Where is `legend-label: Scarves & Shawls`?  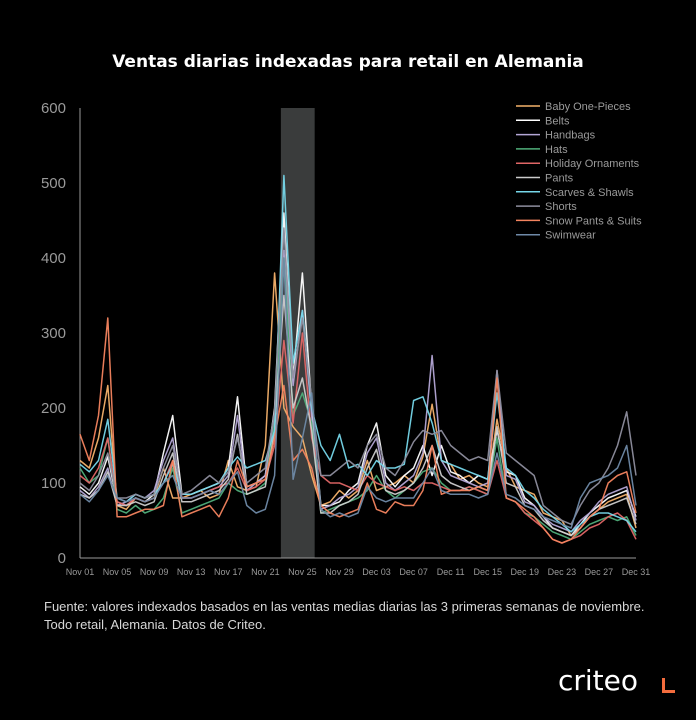 legend-label: Scarves & Shawls is located at coordinates (589, 193).